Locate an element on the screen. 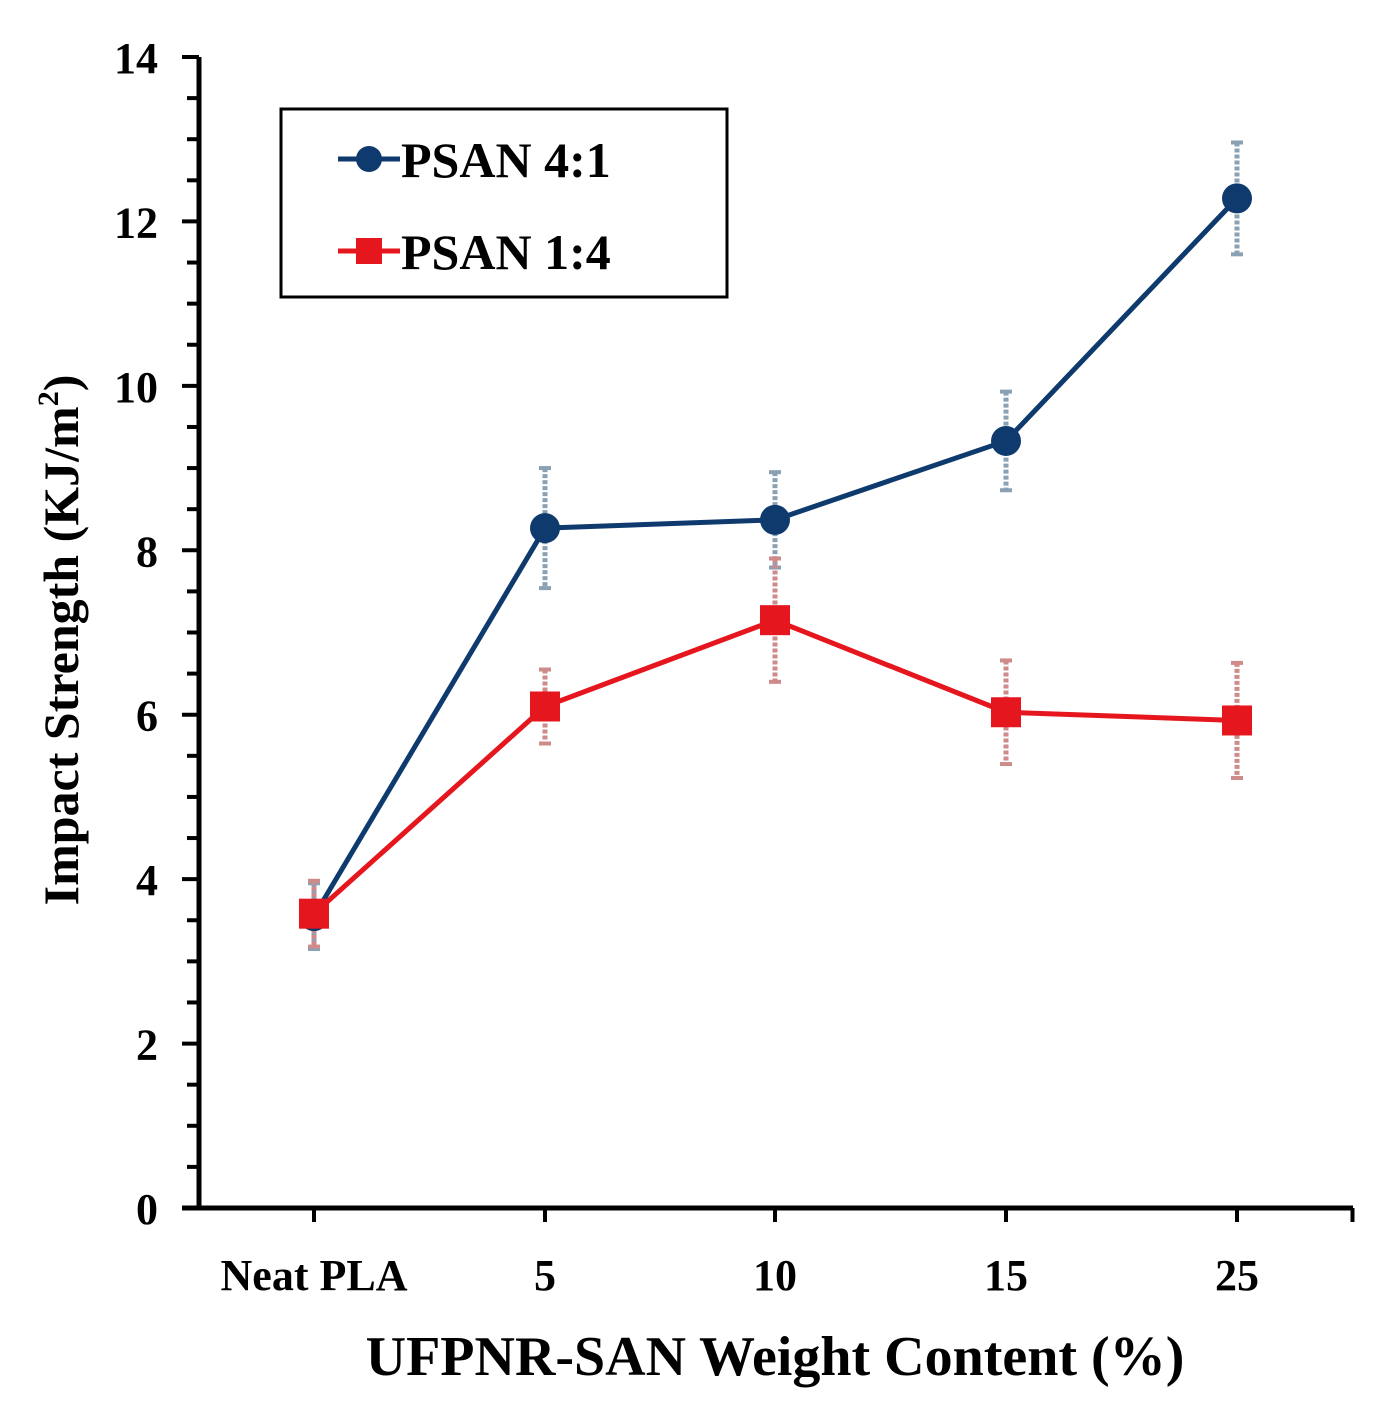 The width and height of the screenshot is (1381, 1408). y-tick-label: 2 is located at coordinates (147, 1045).